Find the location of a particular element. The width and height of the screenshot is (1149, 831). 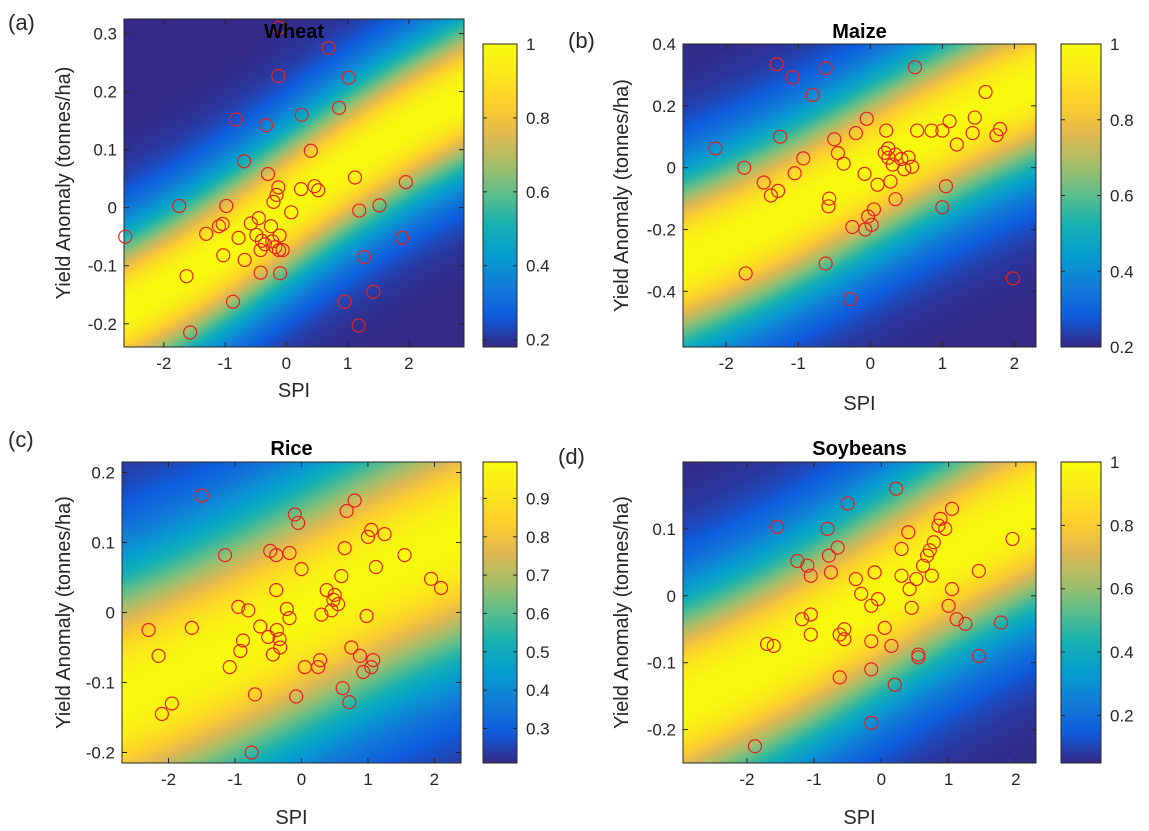

y-tick-label: 0.3 is located at coordinates (105, 34).